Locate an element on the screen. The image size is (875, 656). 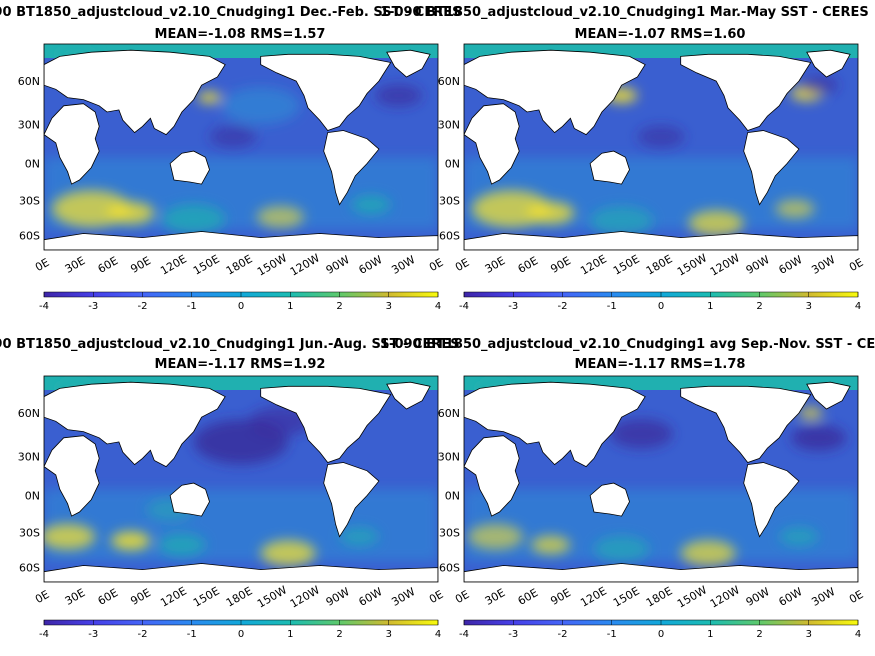
southern-band is located at coordinates (661, 525).